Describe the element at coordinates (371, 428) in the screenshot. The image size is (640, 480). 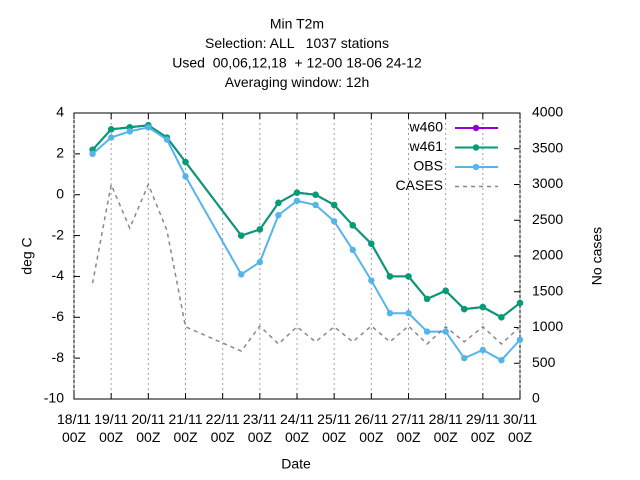
I see `x-tick-label: 26/11 00Z` at that location.